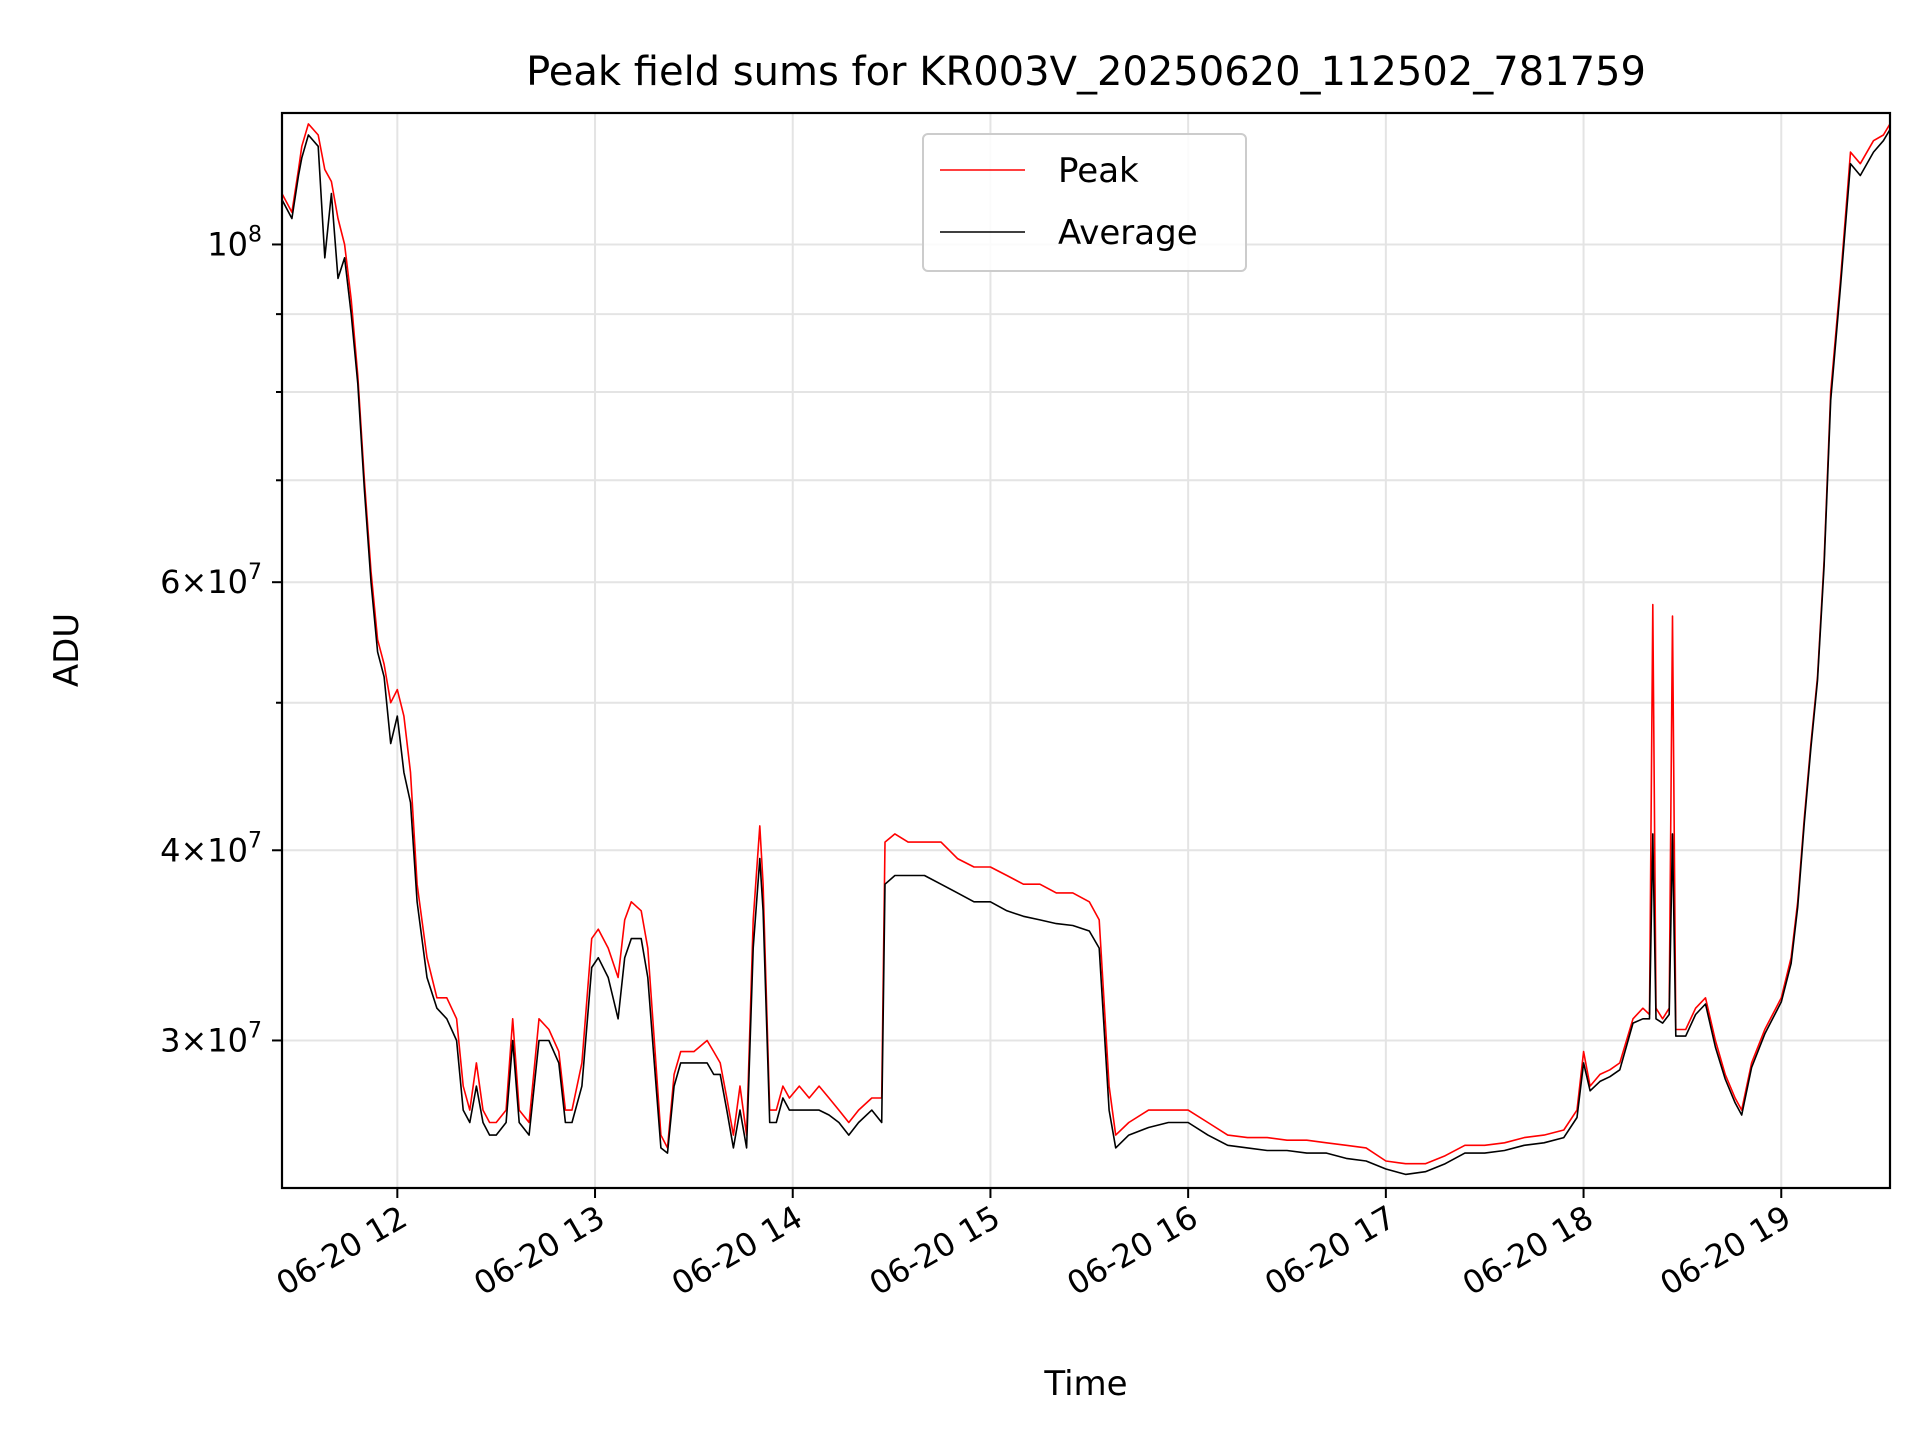 The image size is (1920, 1440). Describe the element at coordinates (67, 650) in the screenshot. I see `y-axis-label: ADU` at that location.